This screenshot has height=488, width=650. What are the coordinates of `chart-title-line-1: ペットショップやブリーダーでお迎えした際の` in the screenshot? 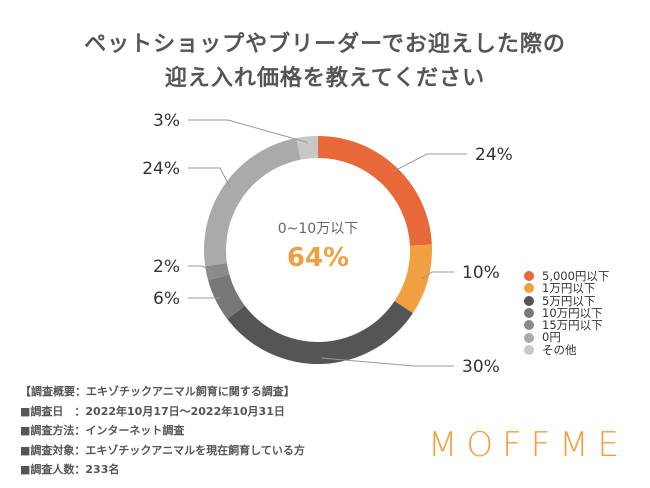 It's located at (325, 44).